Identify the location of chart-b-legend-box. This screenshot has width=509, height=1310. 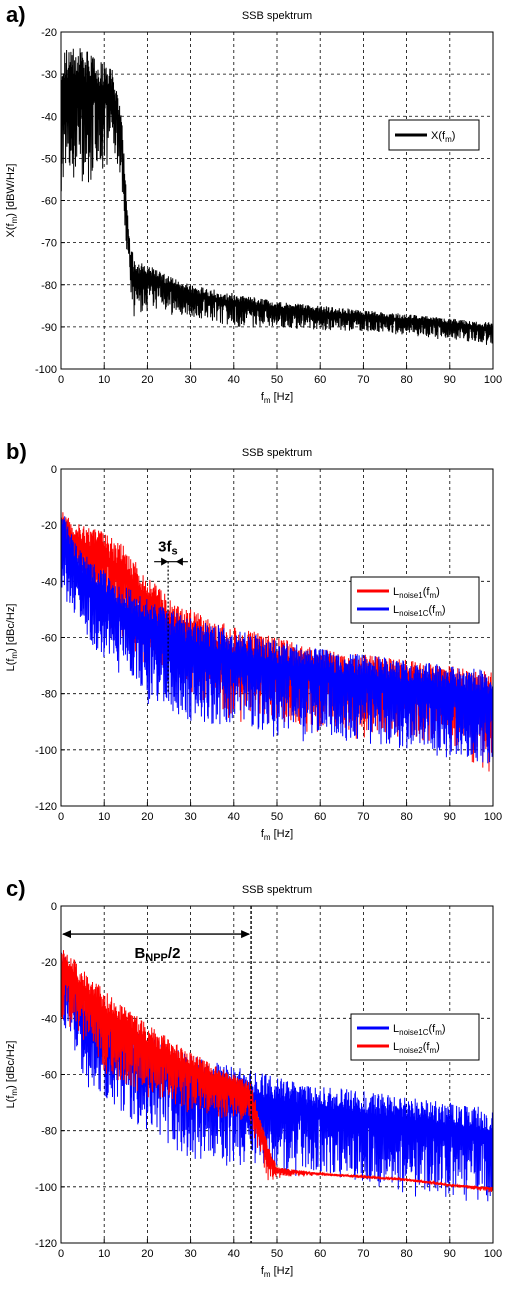
(415, 600).